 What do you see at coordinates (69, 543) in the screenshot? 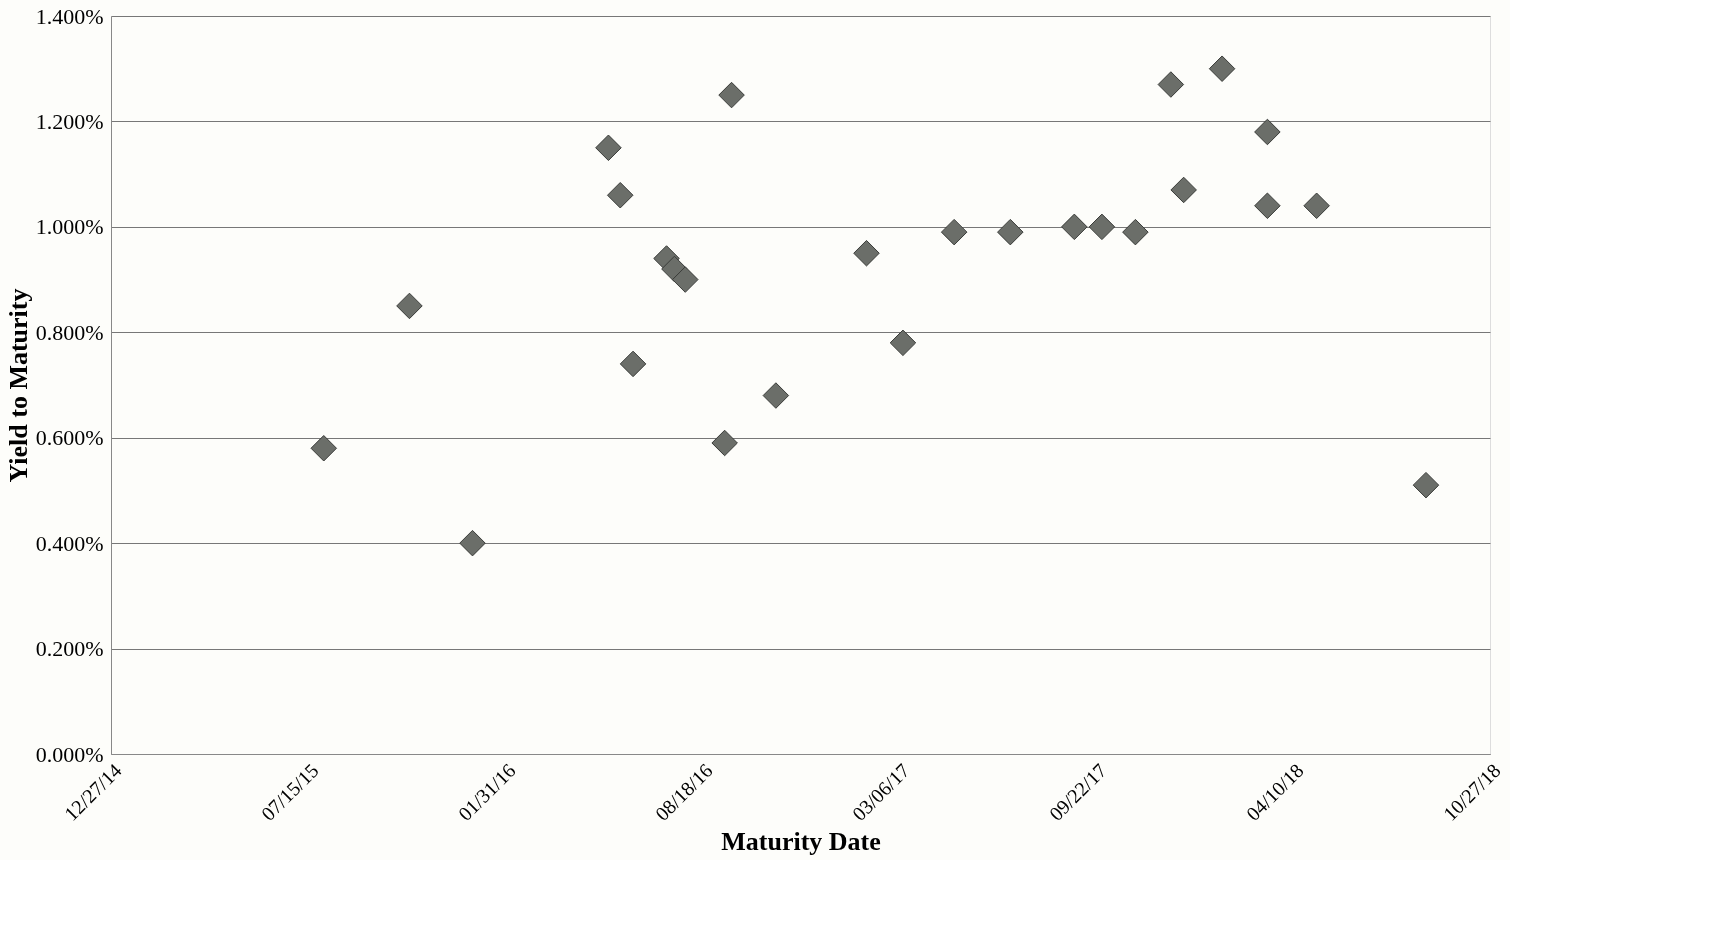
I see `y-tick-label: 0.400%` at bounding box center [69, 543].